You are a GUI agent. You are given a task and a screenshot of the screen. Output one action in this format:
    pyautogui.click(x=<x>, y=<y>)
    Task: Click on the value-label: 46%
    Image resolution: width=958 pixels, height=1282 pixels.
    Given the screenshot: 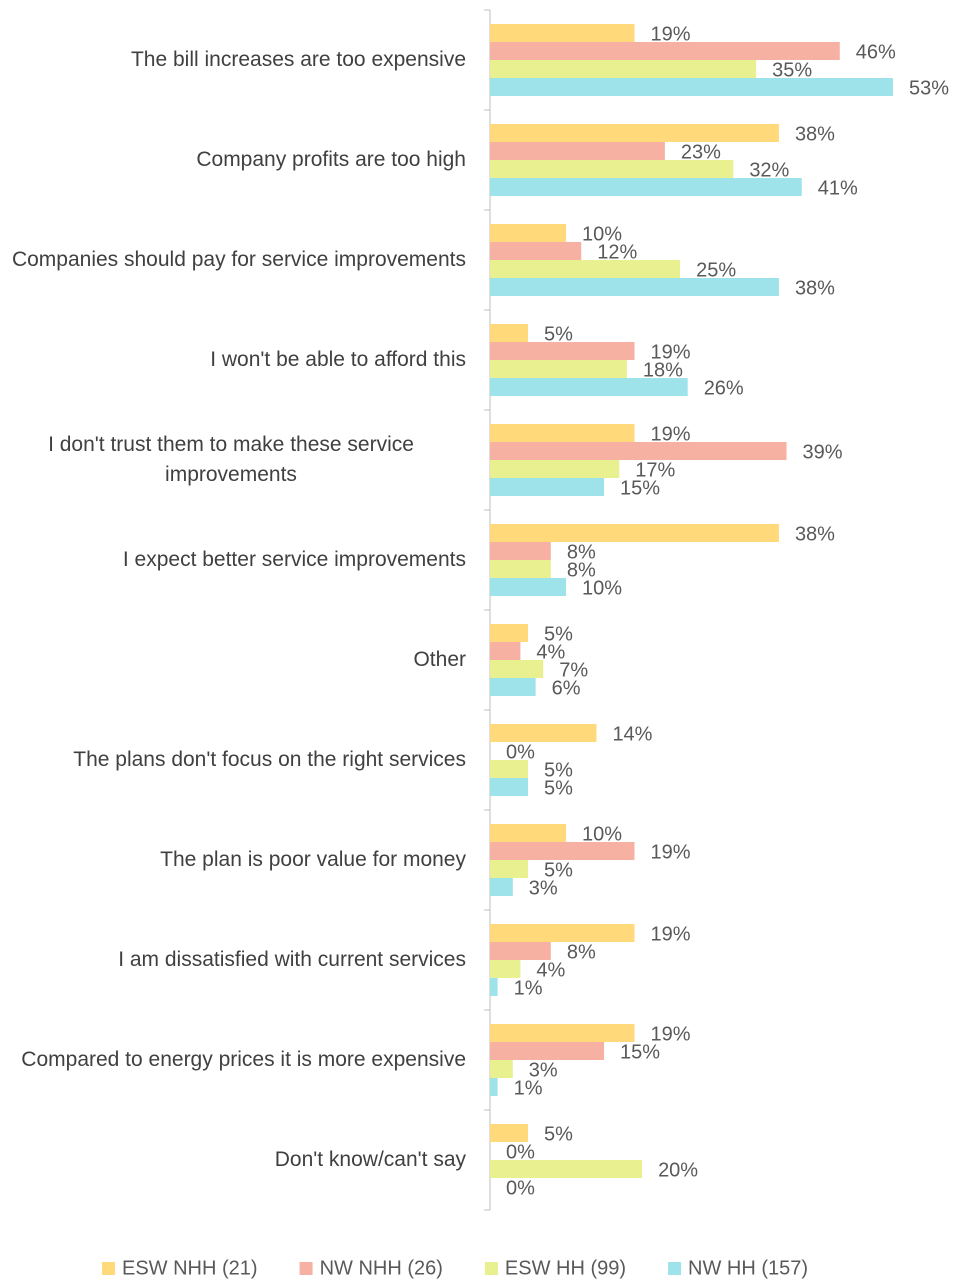 What is the action you would take?
    pyautogui.click(x=876, y=52)
    